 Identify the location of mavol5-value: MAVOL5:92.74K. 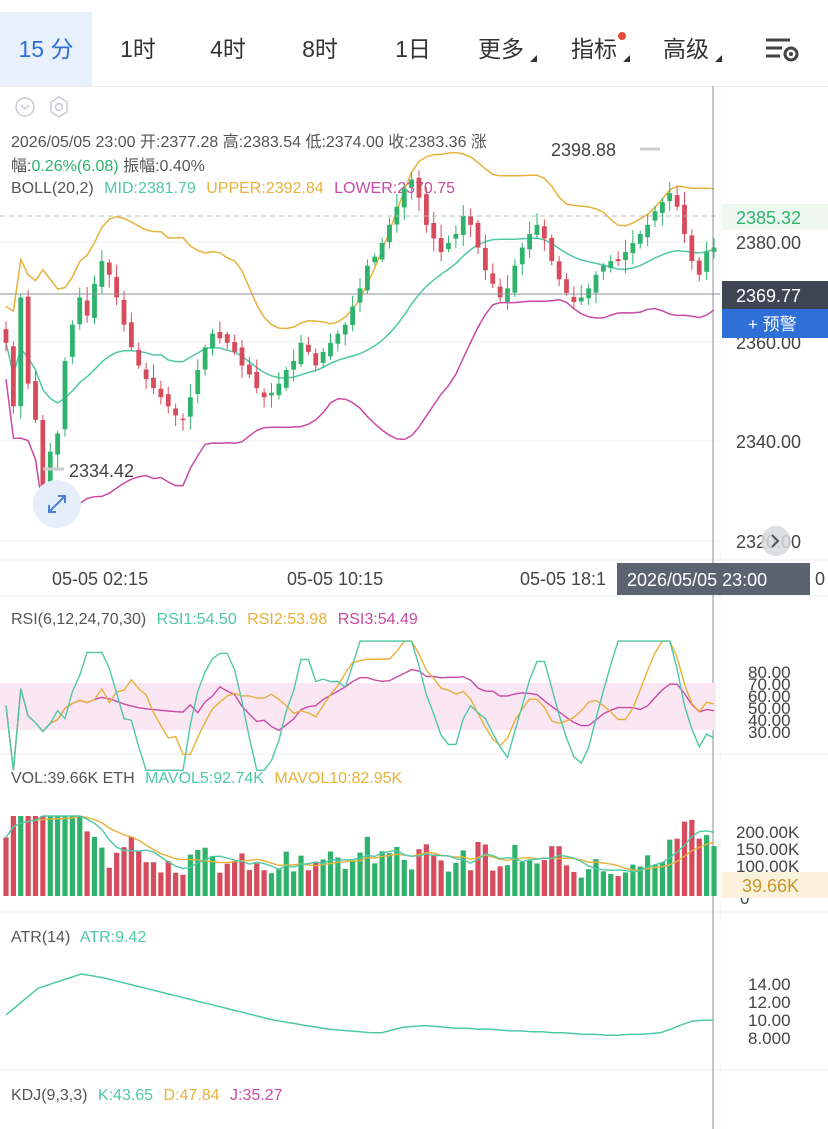
(204, 778).